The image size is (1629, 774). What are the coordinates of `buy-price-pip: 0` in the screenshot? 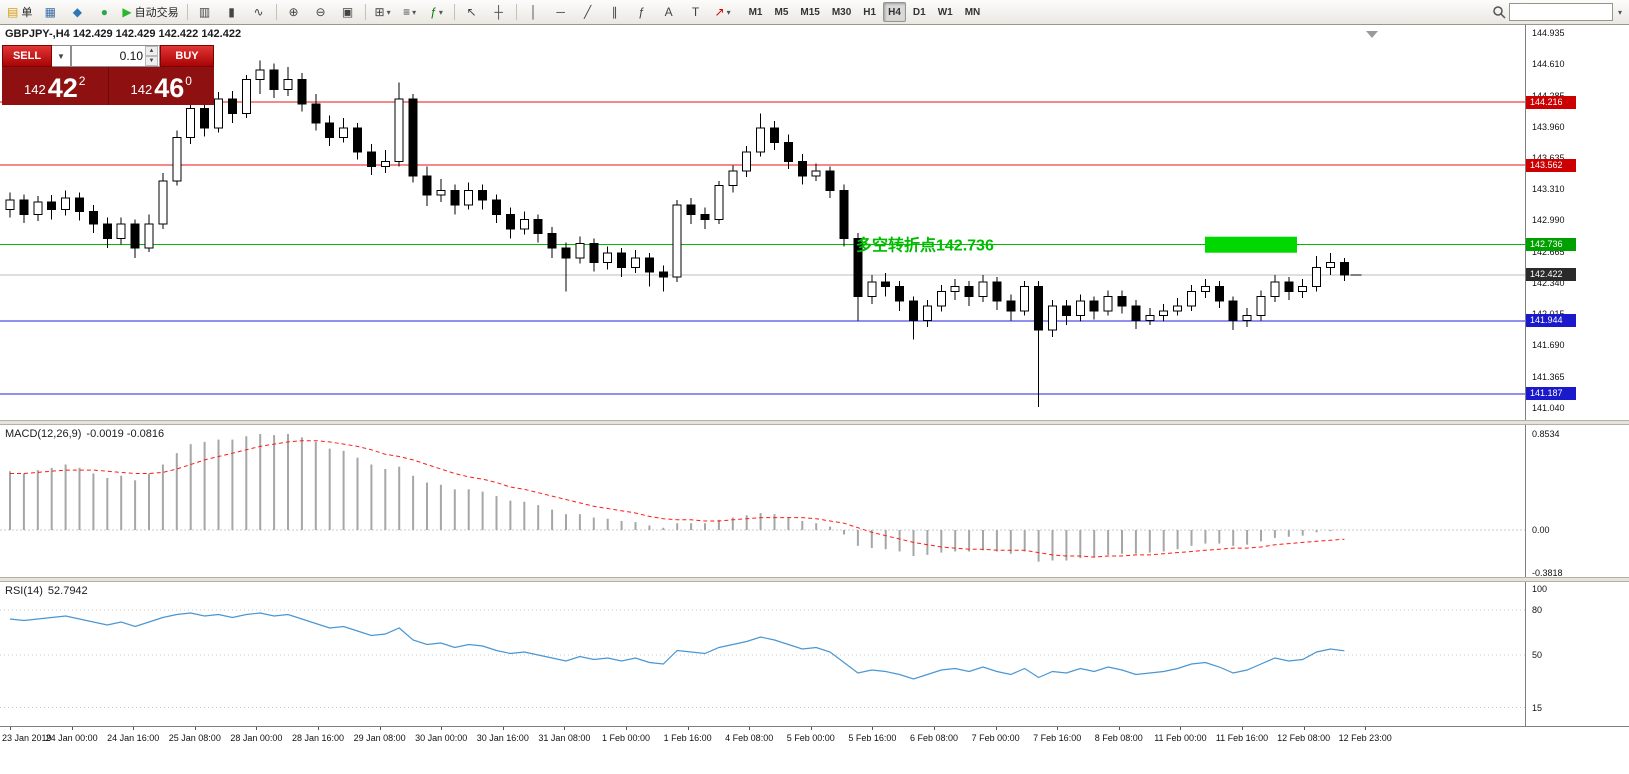 It's located at (188, 81).